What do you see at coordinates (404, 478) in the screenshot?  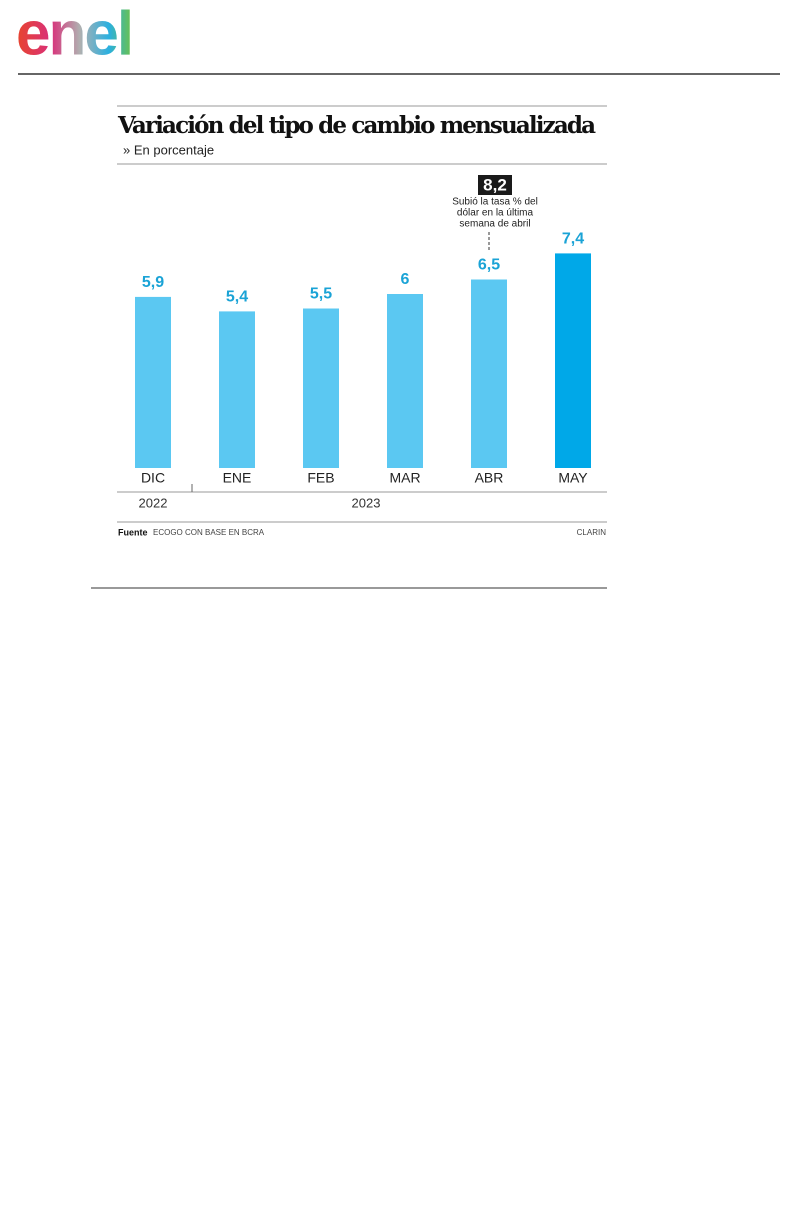 I see `x-tick-label: MAR` at bounding box center [404, 478].